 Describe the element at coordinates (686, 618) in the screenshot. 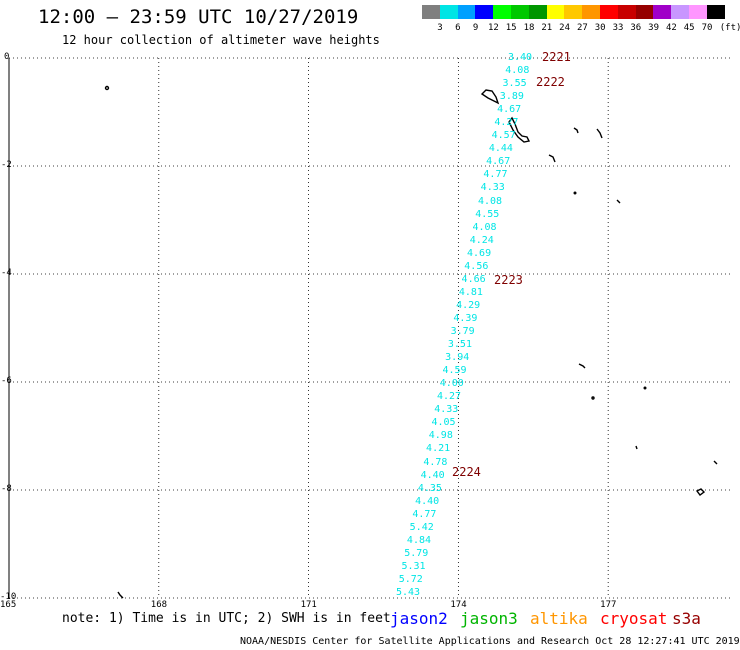

I see `satellite-name: s3a` at that location.